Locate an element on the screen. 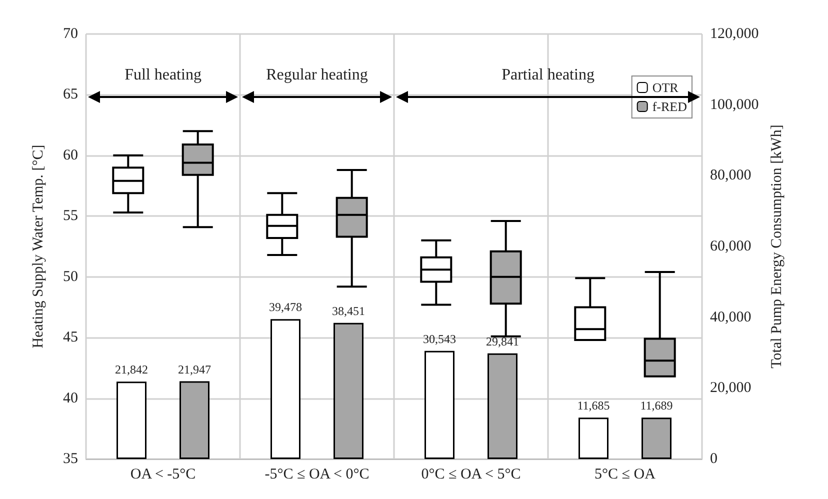 This screenshot has height=499, width=828. data-label: 21,947 is located at coordinates (194, 369).